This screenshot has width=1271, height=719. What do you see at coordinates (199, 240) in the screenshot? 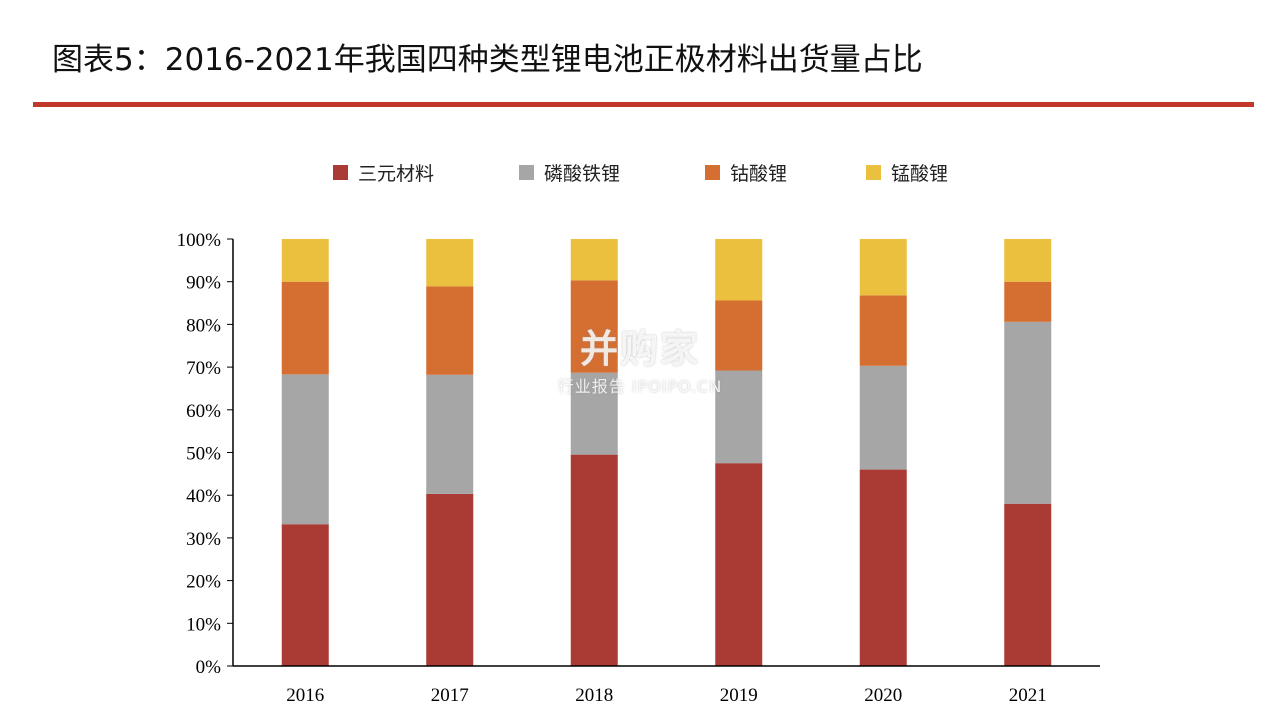
I see `y-tick-label: 100%` at bounding box center [199, 240].